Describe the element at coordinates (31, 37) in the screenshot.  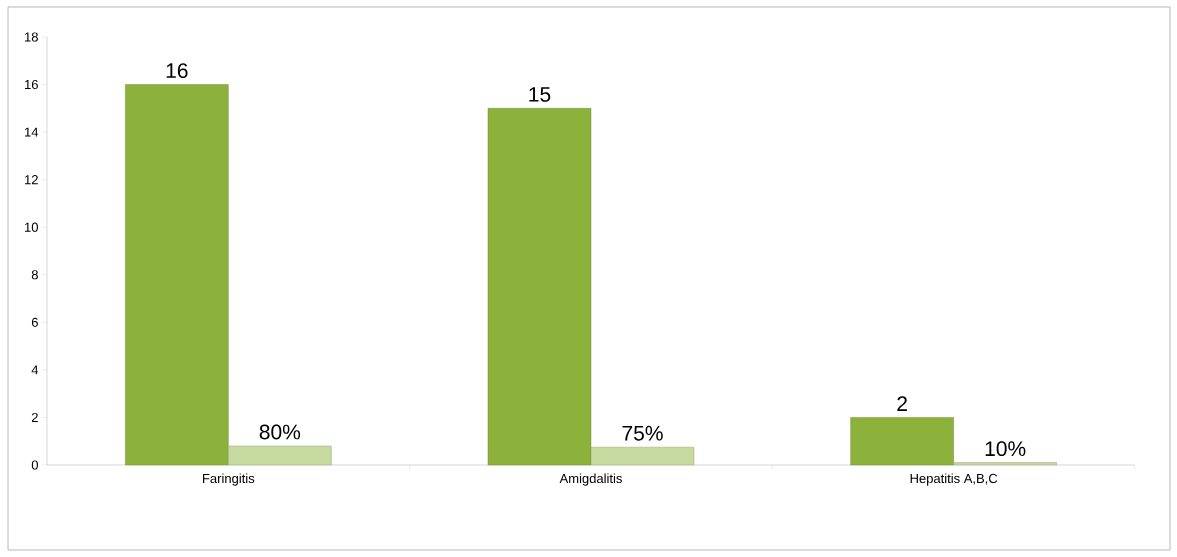
I see `y-tick-label: 18` at that location.